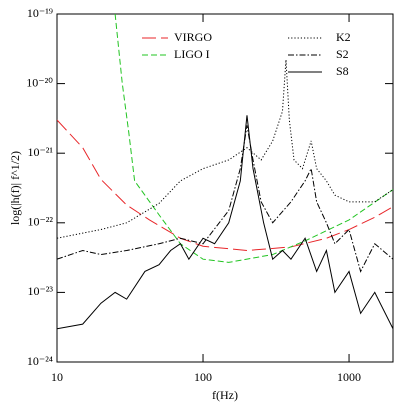 The height and width of the screenshot is (415, 415). What do you see at coordinates (342, 71) in the screenshot?
I see `legend-label: S8` at bounding box center [342, 71].